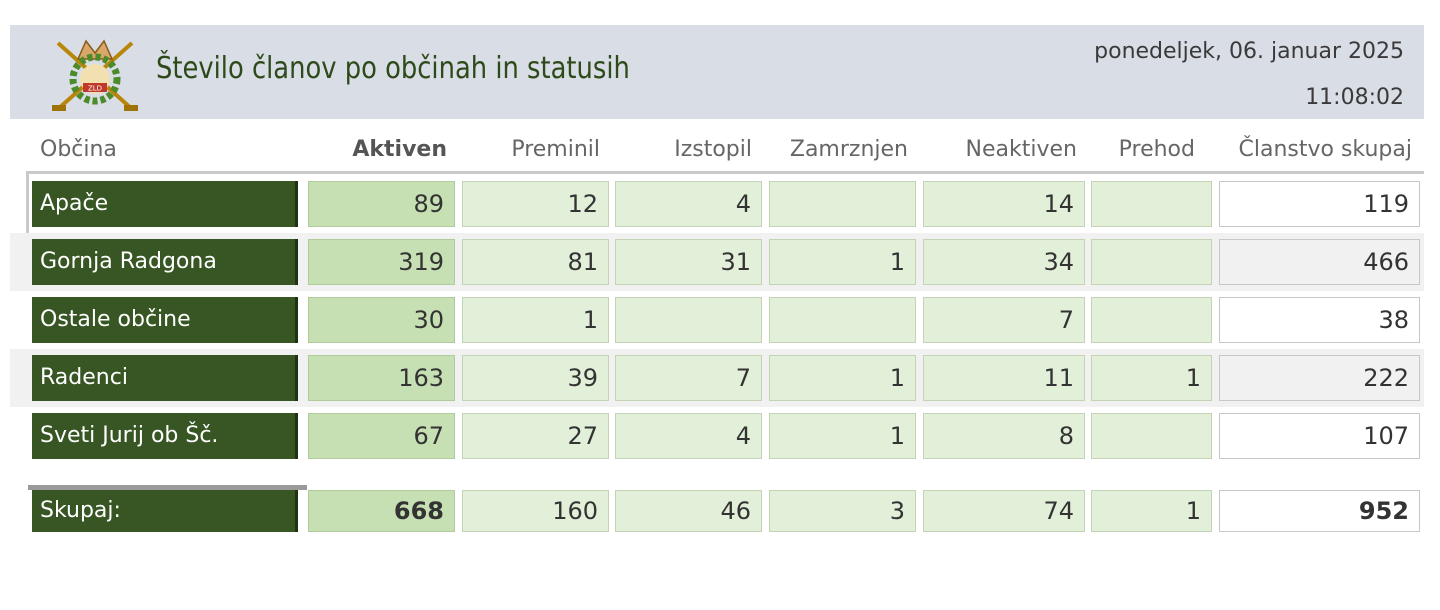  Describe the element at coordinates (1021, 149) in the screenshot. I see `column-header-neaktiven: Neaktiven` at that location.